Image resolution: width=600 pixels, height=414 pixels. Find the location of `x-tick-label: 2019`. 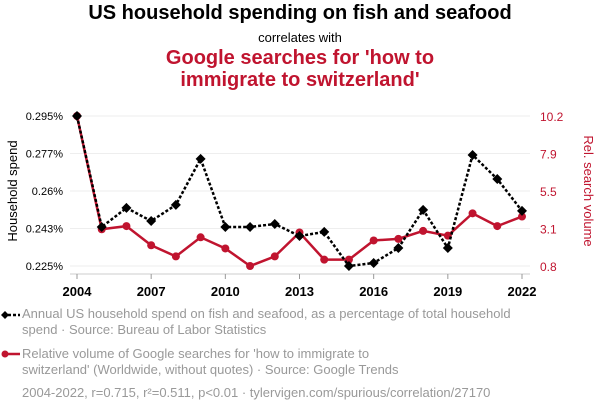

x-tick-label: 2019 is located at coordinates (447, 291).